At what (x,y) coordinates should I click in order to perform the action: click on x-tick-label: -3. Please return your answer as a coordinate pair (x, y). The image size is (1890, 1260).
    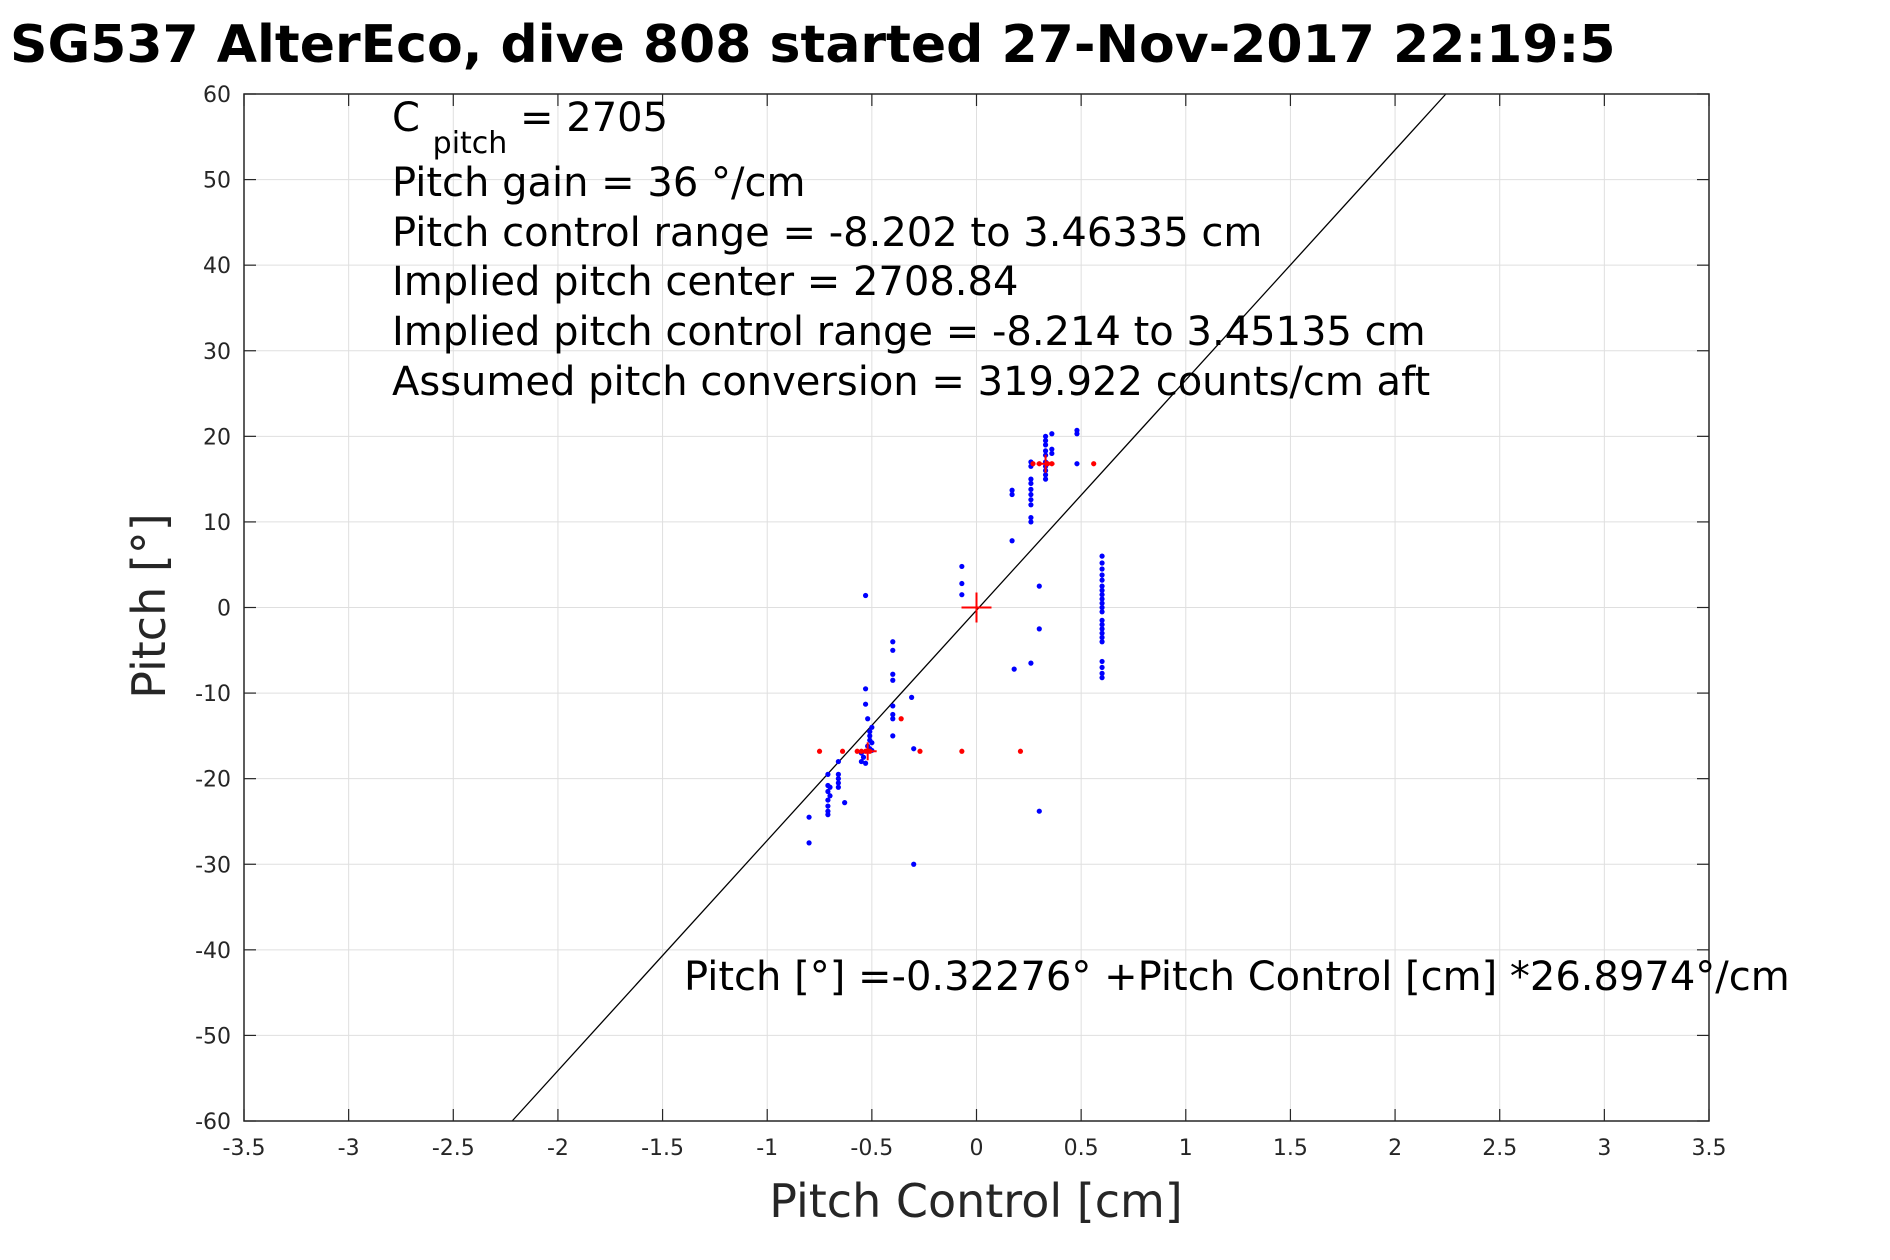
    Looking at the image, I should click on (349, 1148).